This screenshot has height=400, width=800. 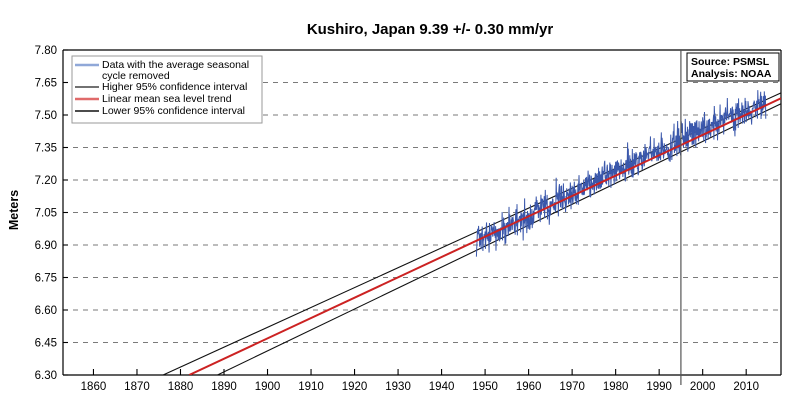 What do you see at coordinates (46, 84) in the screenshot?
I see `y-tick-label: 7.65` at bounding box center [46, 84].